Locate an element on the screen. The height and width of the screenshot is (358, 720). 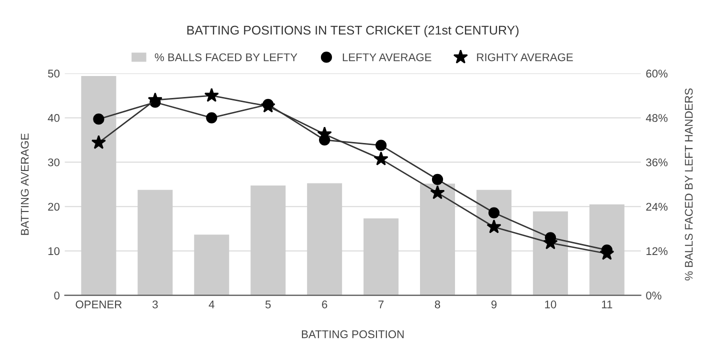
chart-title: BATTING POSITIONS IN TEST CRICKET (21st CENTURY) is located at coordinates (353, 31).